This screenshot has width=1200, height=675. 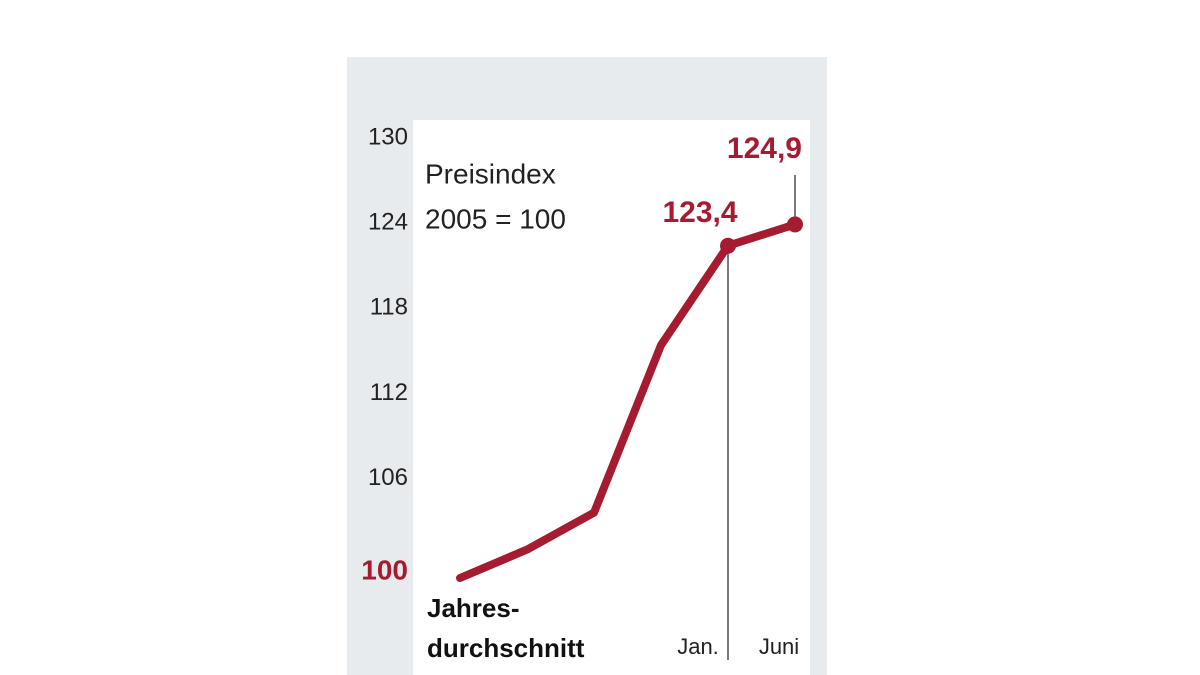 I want to click on annotation: Preisindex, so click(x=490, y=173).